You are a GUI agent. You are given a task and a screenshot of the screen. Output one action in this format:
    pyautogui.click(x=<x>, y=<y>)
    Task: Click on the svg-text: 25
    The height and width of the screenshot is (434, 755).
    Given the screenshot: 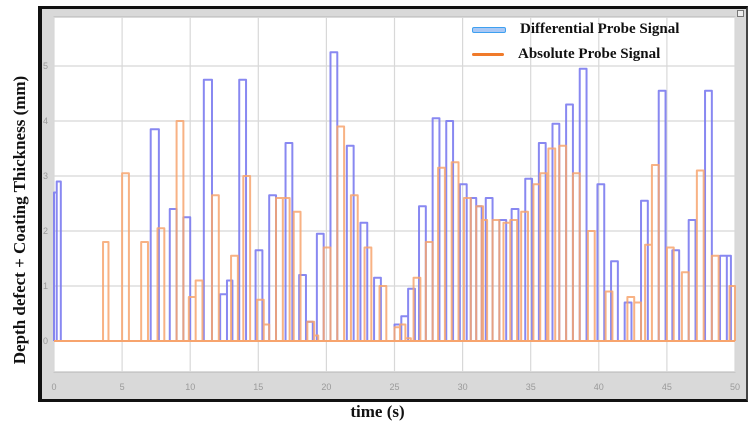 What is the action you would take?
    pyautogui.click(x=394, y=387)
    